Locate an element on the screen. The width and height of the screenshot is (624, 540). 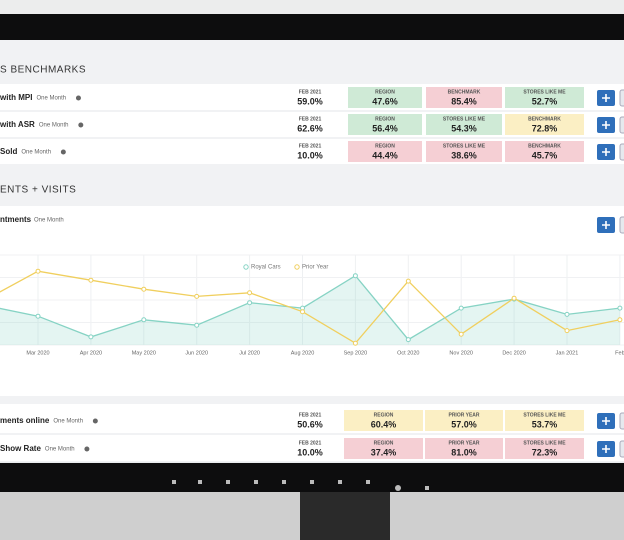
x-tick-label: Feb is located at coordinates (619, 353).